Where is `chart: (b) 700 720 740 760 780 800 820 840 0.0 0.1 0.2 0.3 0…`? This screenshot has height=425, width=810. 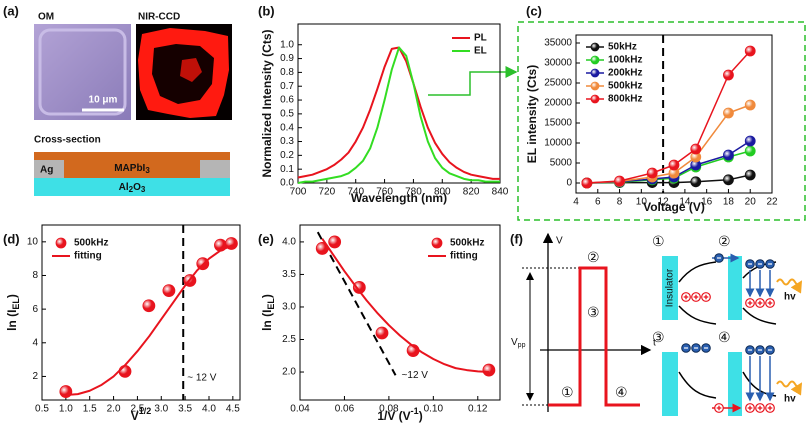
chart: (b) 700 720 740 760 780 800 820 840 0.0 0.1 0.2 0.3 0… is located at coordinates (383, 104).